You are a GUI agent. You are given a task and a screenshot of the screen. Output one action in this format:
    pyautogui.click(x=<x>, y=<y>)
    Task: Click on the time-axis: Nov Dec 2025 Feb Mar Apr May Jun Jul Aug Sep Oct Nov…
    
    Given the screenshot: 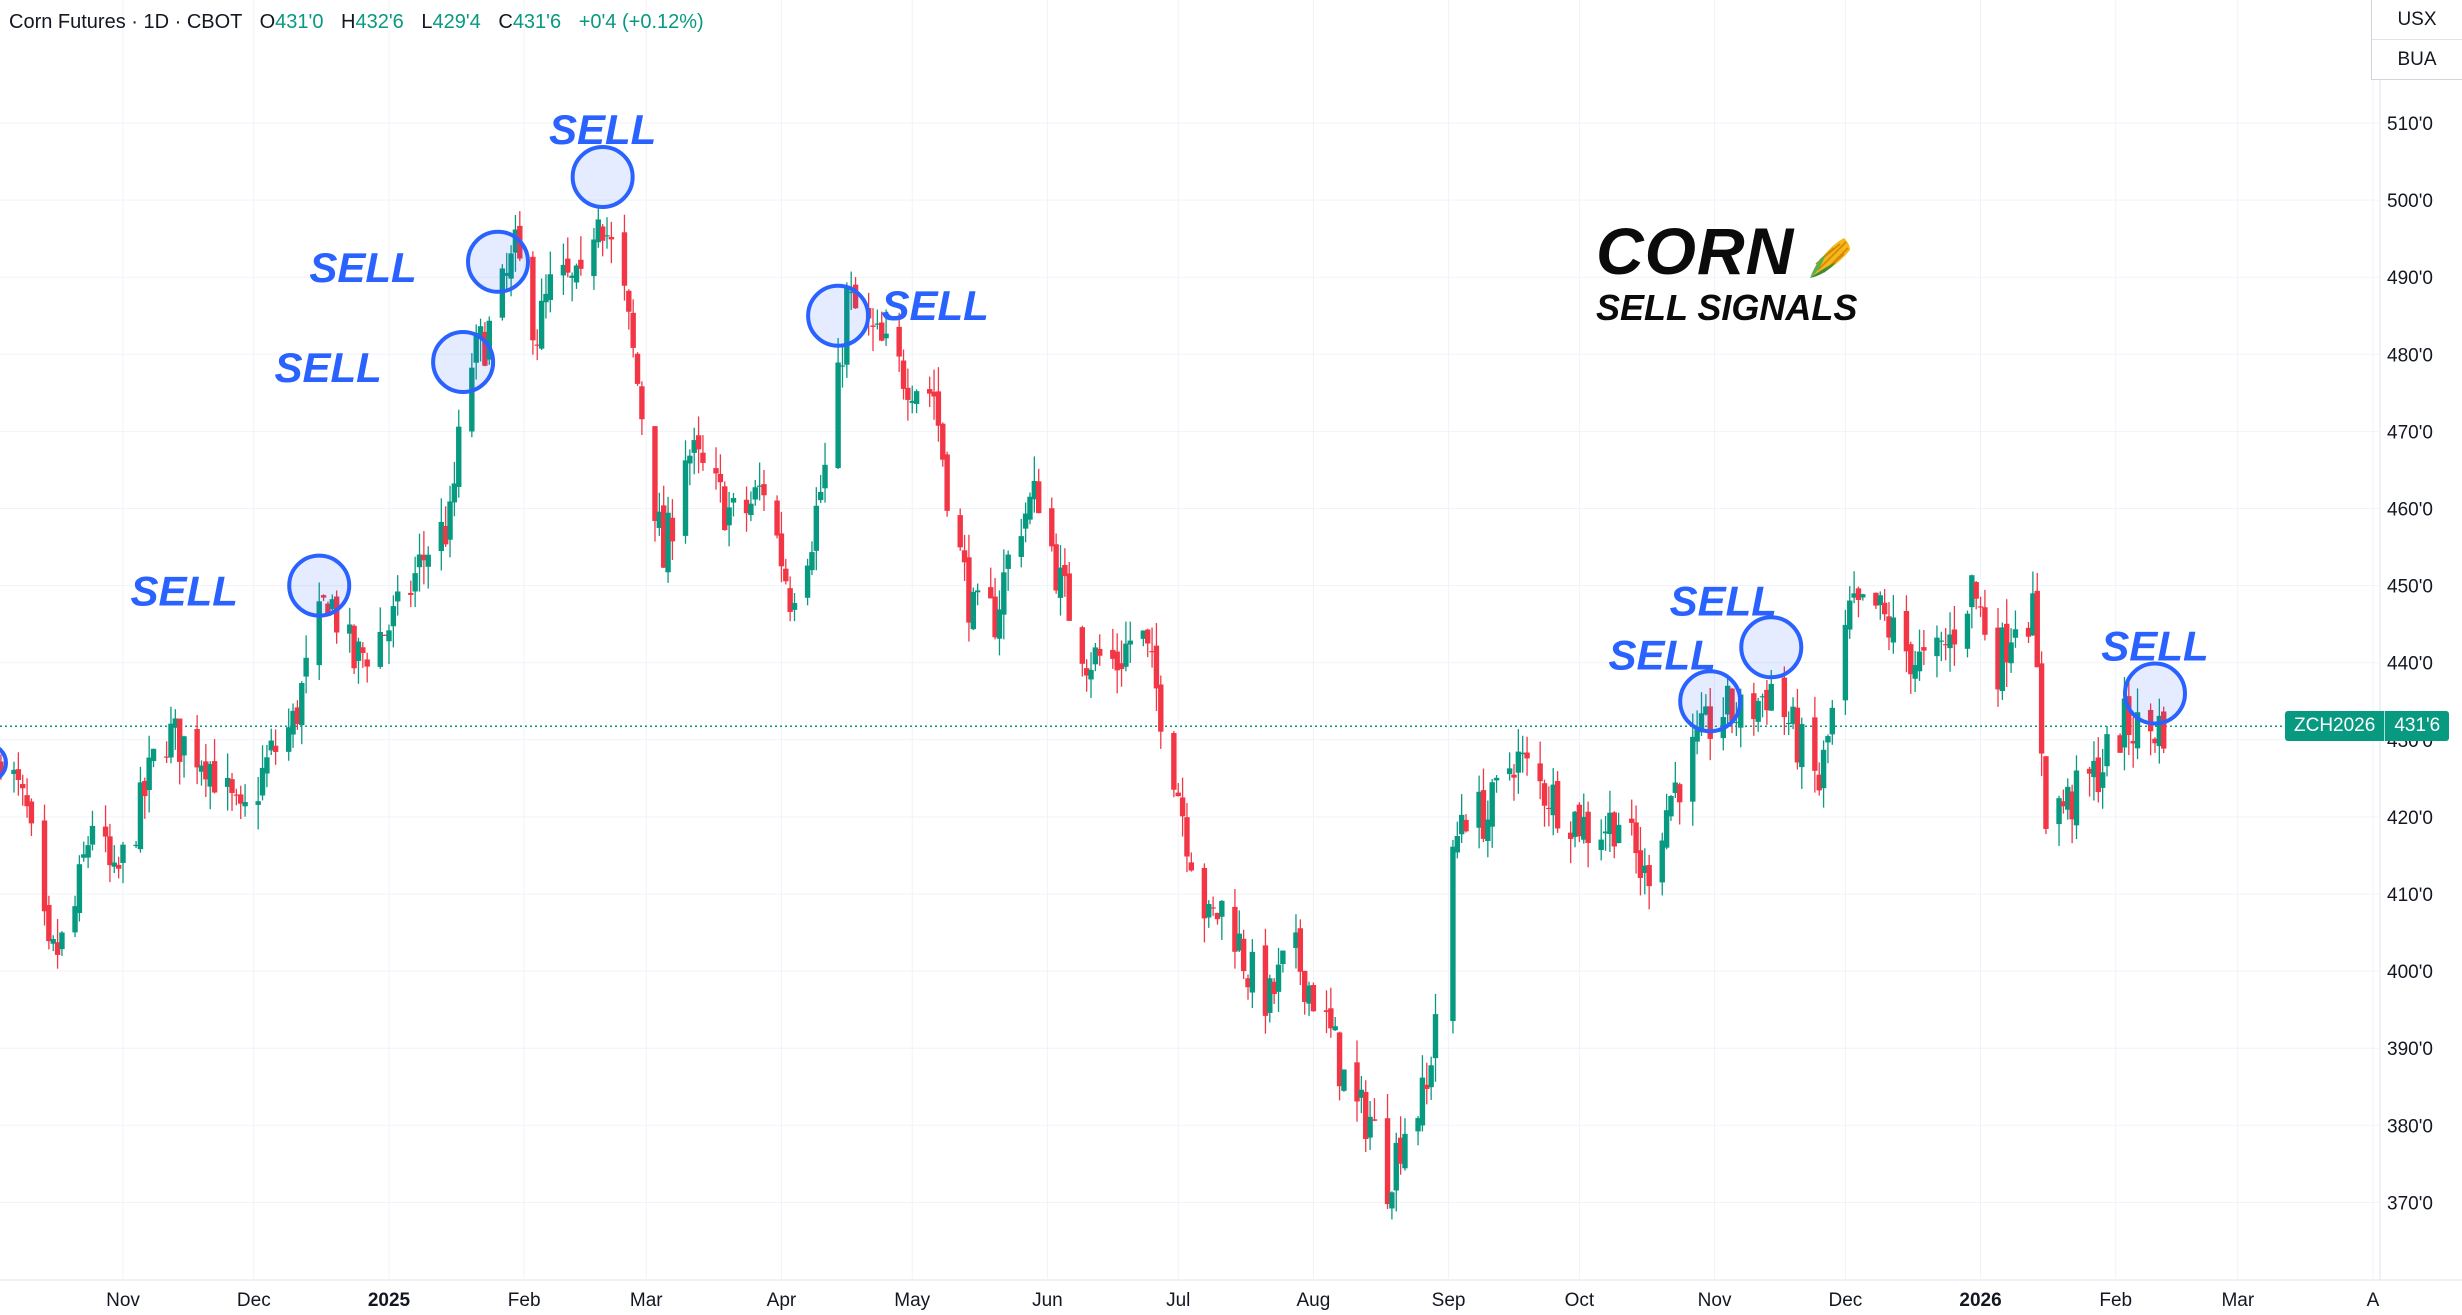 What is the action you would take?
    pyautogui.click(x=1243, y=1300)
    